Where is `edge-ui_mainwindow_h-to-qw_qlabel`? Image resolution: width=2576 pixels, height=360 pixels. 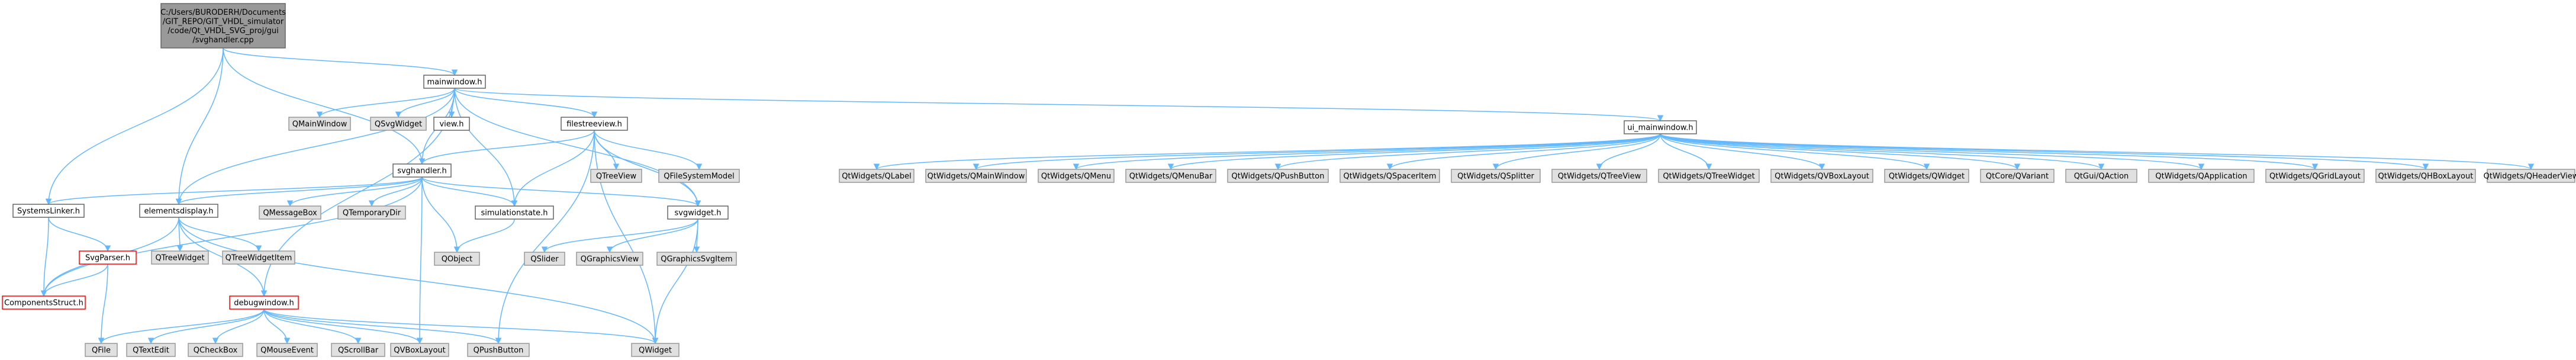 edge-ui_mainwindow_h-to-qw_qlabel is located at coordinates (1267, 152).